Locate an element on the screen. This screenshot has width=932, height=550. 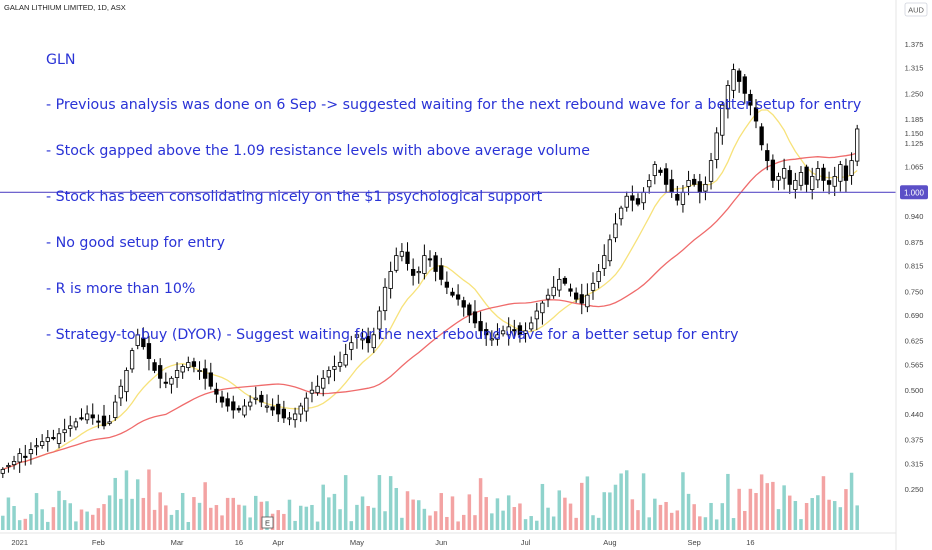
time-tick-label: Mar is located at coordinates (177, 542).